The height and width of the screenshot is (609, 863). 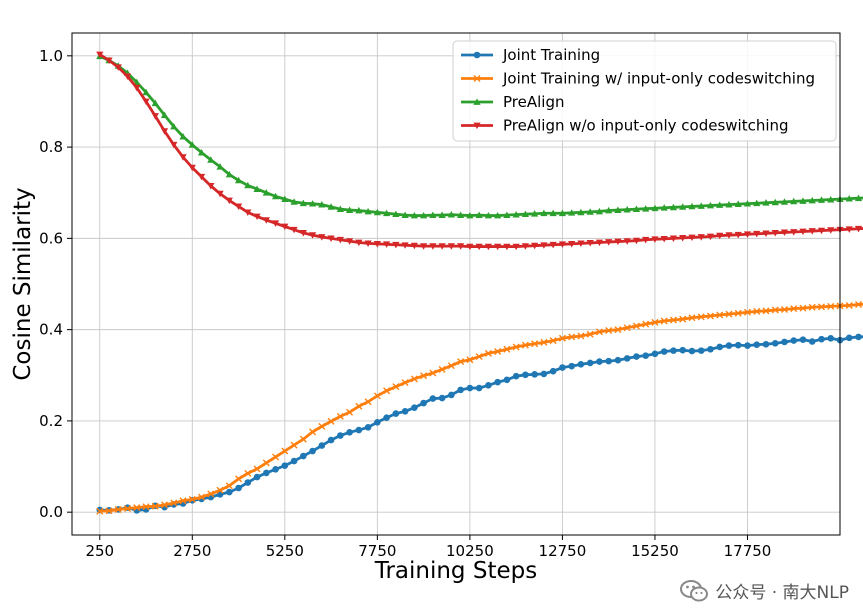 What do you see at coordinates (23, 283) in the screenshot?
I see `y-axis-title: Cosine Similarity` at bounding box center [23, 283].